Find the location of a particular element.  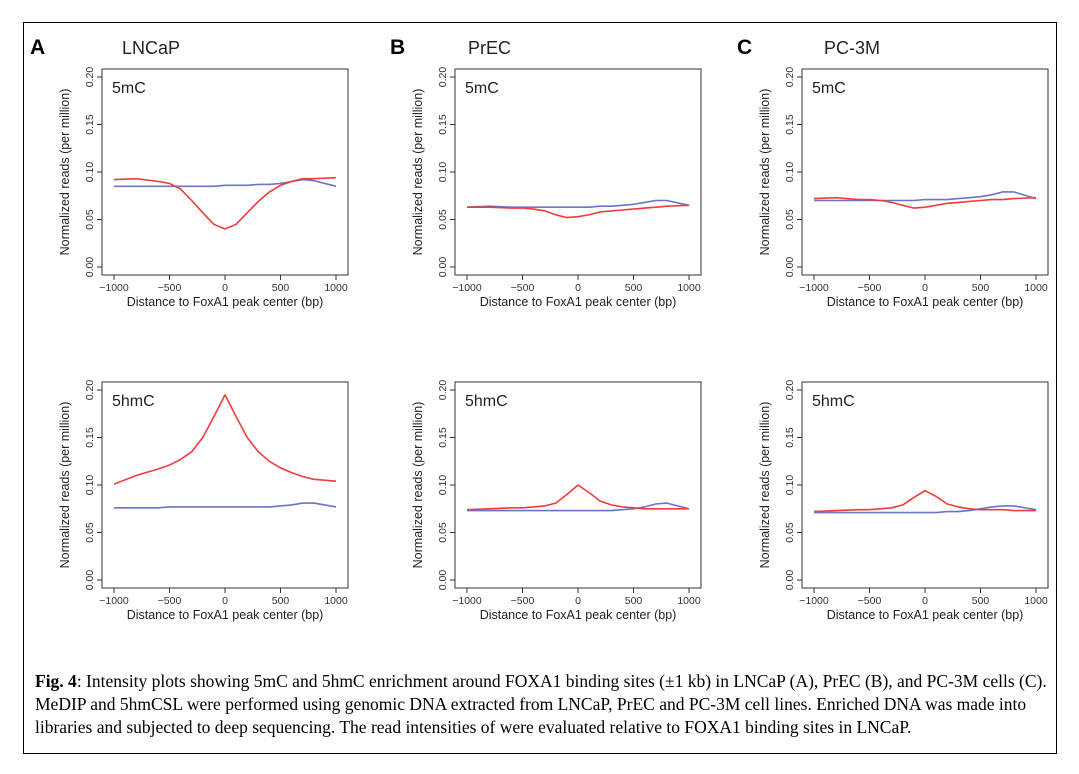

caption-label: Fig. 4 is located at coordinates (56, 681).